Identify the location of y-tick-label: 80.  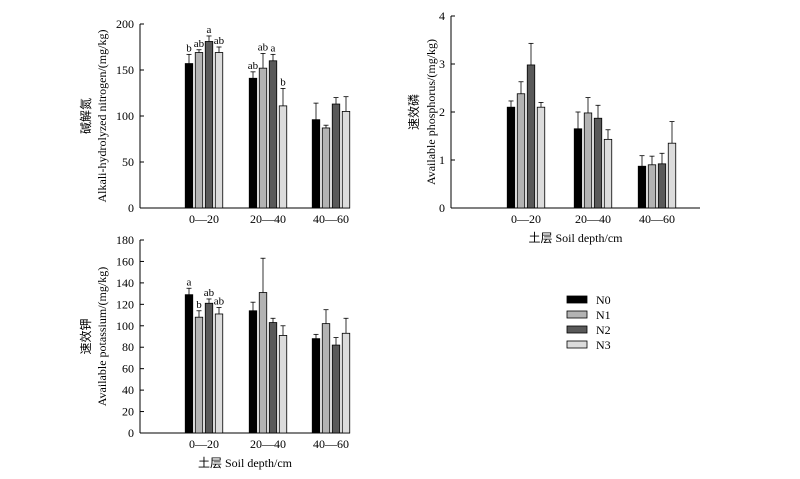
(128, 347).